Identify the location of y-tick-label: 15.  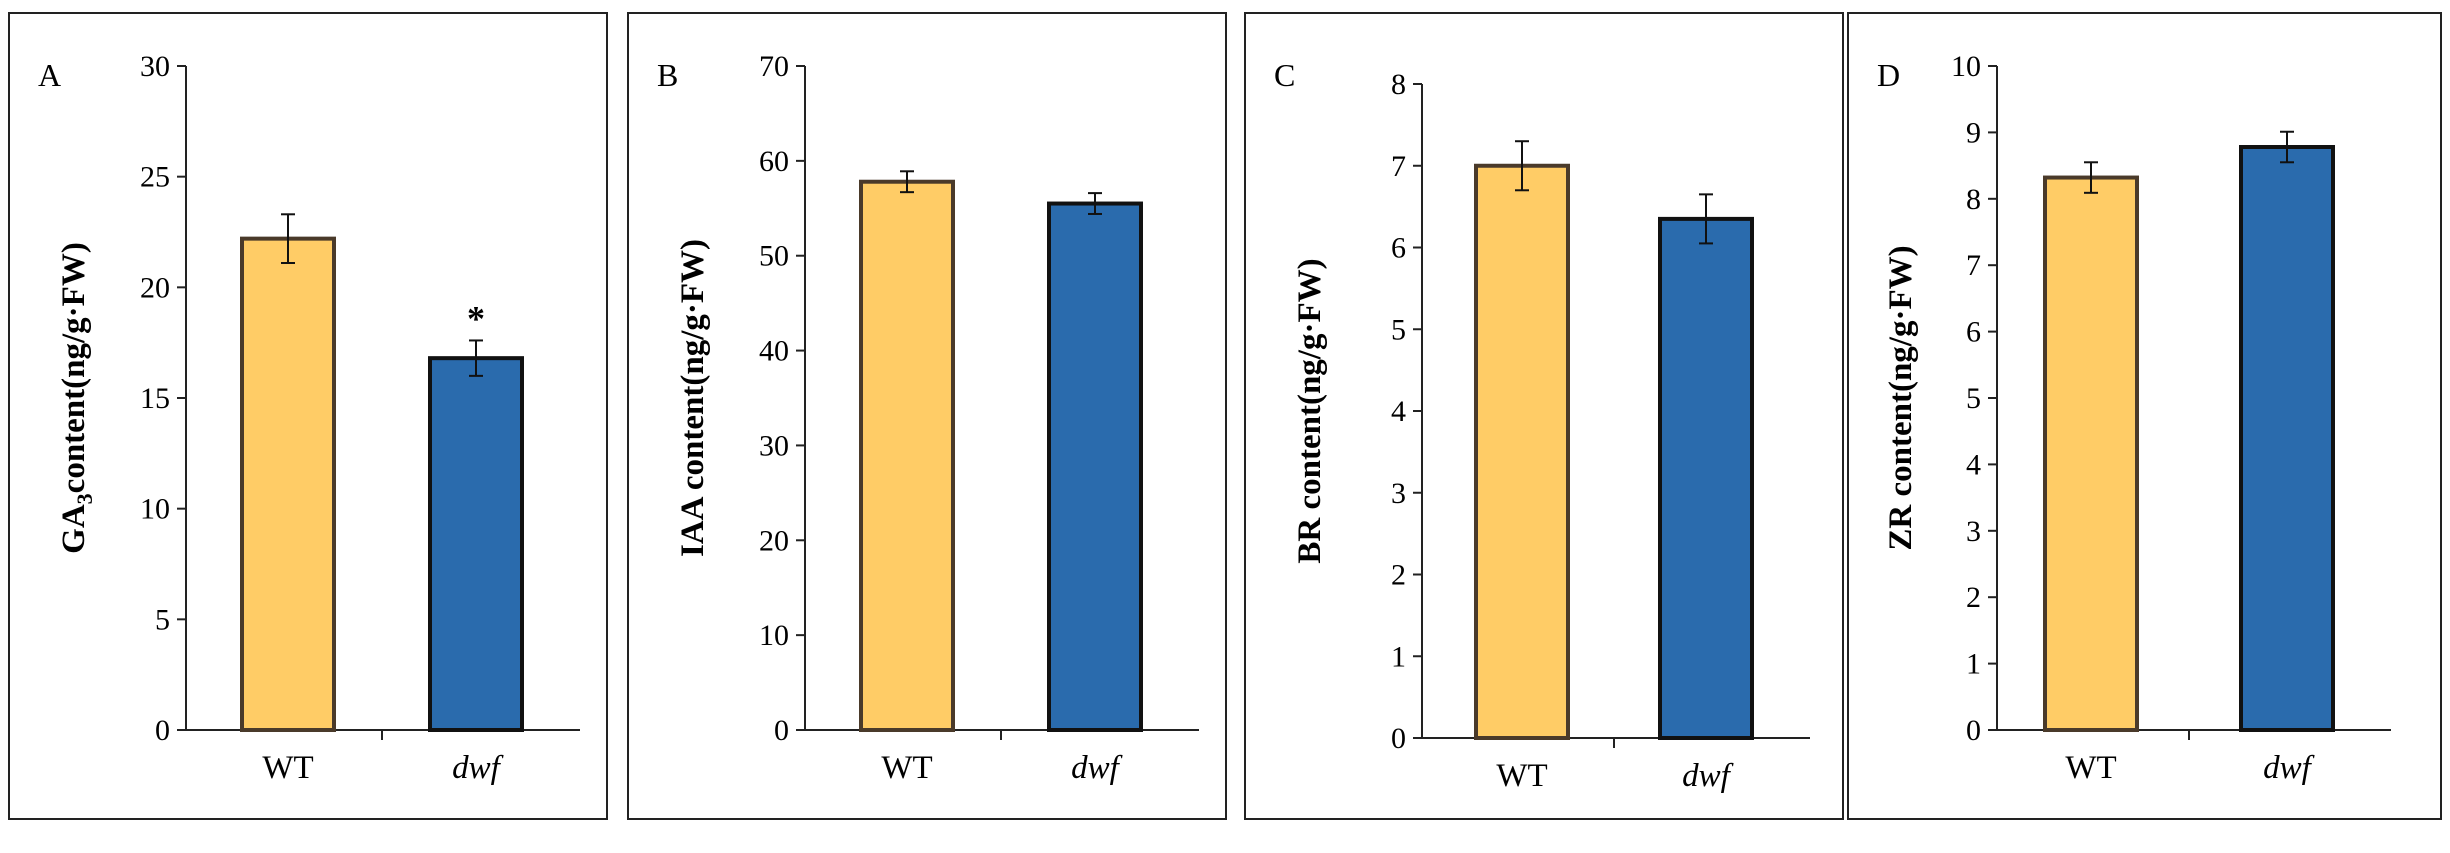
(155, 398).